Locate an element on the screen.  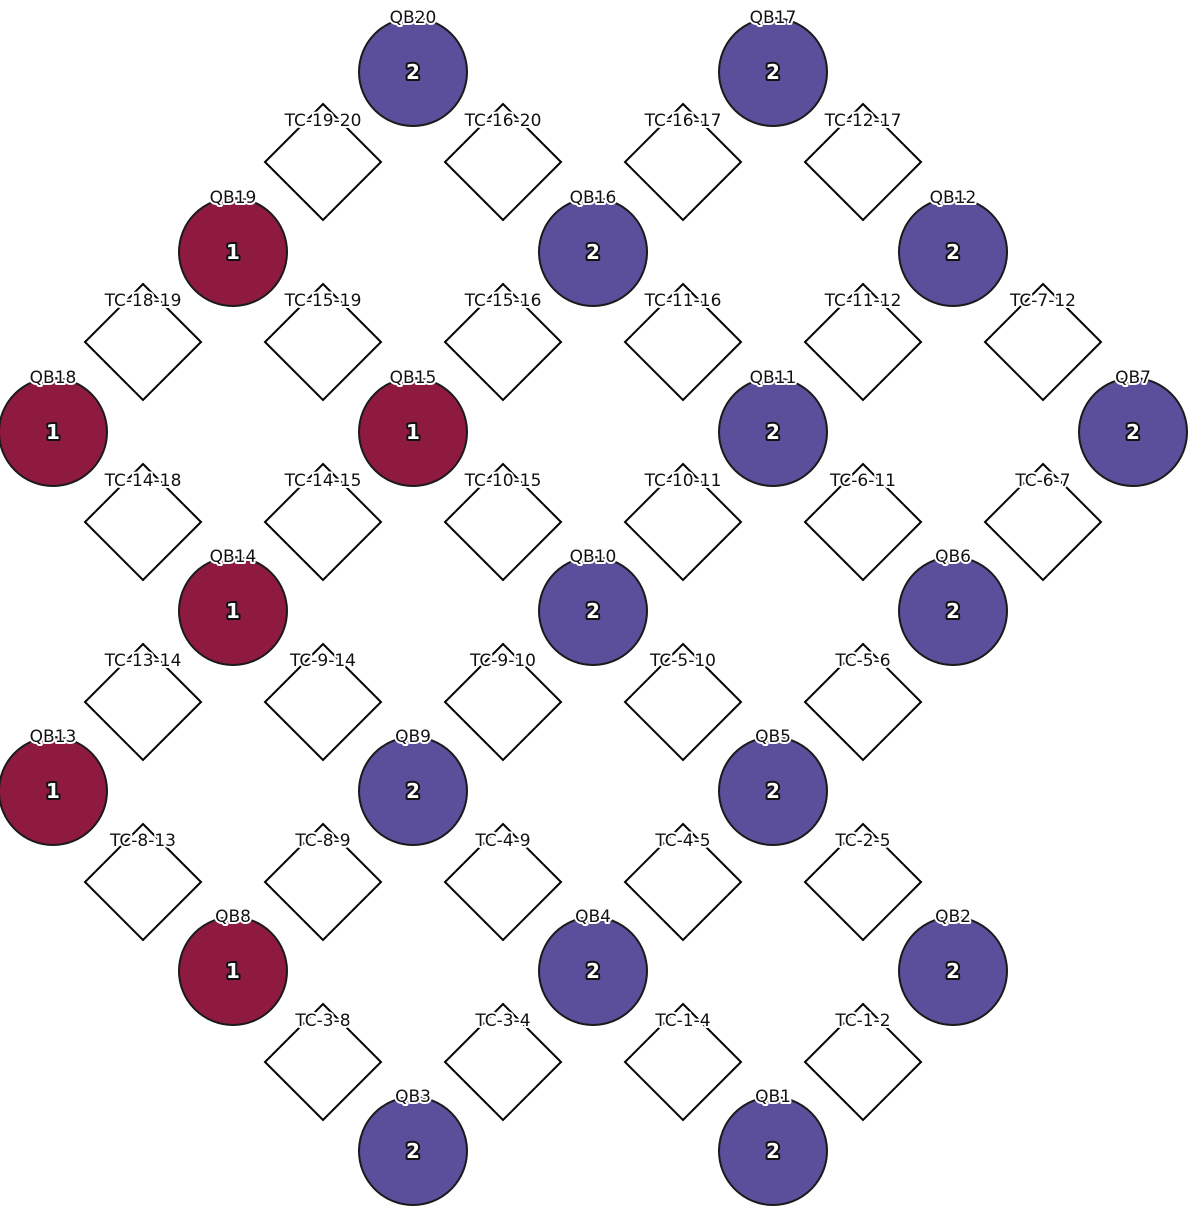
qubit-label: QB1 is located at coordinates (773, 1097).